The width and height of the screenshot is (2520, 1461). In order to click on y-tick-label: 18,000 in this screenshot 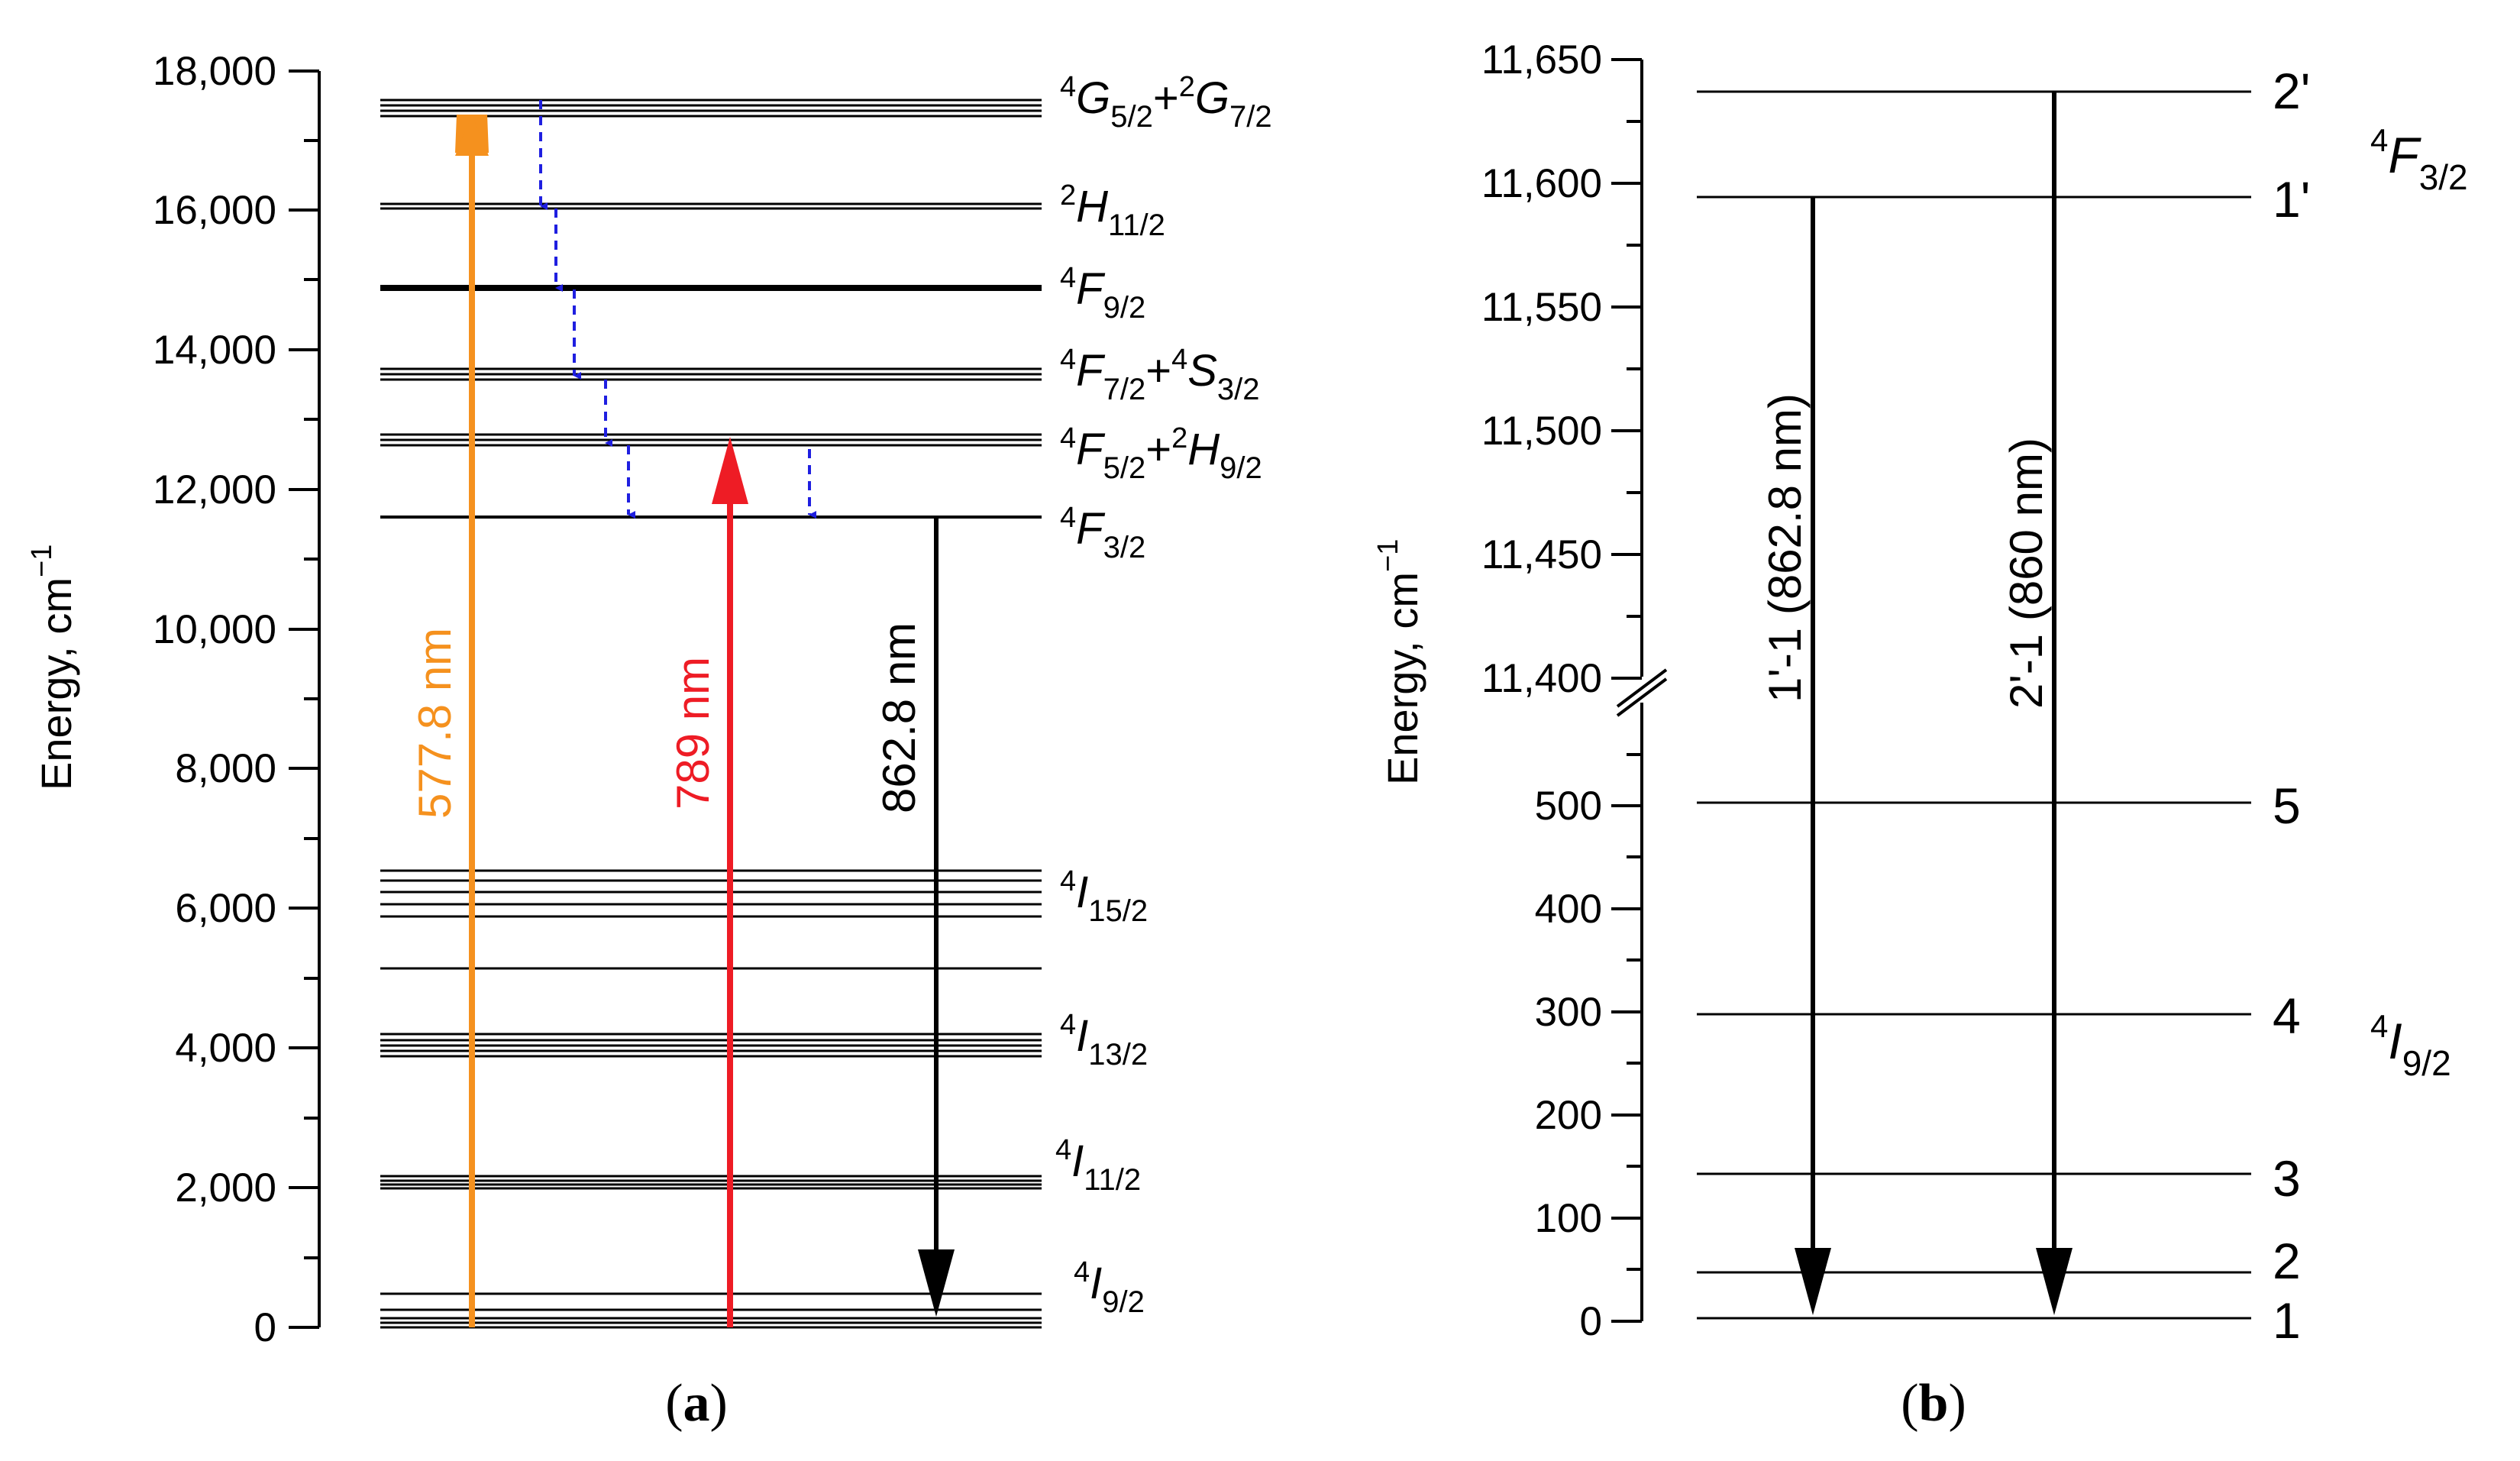, I will do `click(215, 71)`.